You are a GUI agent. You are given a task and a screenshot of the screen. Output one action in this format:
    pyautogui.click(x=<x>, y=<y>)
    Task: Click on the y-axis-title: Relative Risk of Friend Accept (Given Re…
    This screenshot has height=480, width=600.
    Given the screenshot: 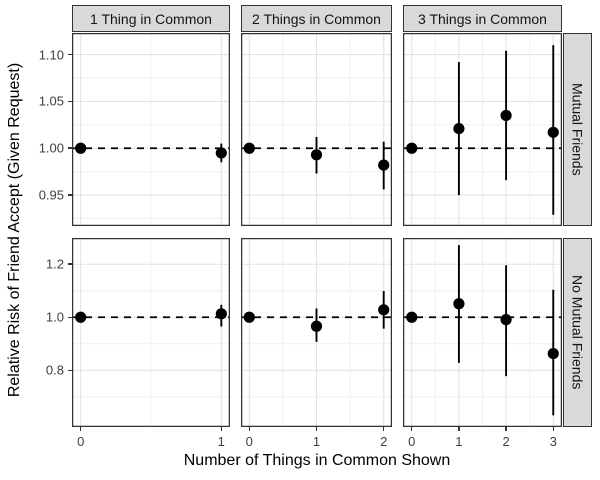 What is the action you would take?
    pyautogui.click(x=14, y=230)
    